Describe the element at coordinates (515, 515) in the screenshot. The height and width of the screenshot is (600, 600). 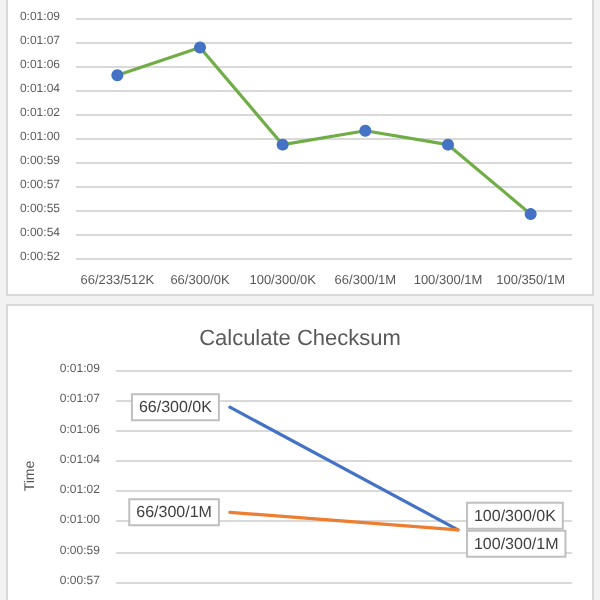
I see `data-label: 100/300/0K` at that location.